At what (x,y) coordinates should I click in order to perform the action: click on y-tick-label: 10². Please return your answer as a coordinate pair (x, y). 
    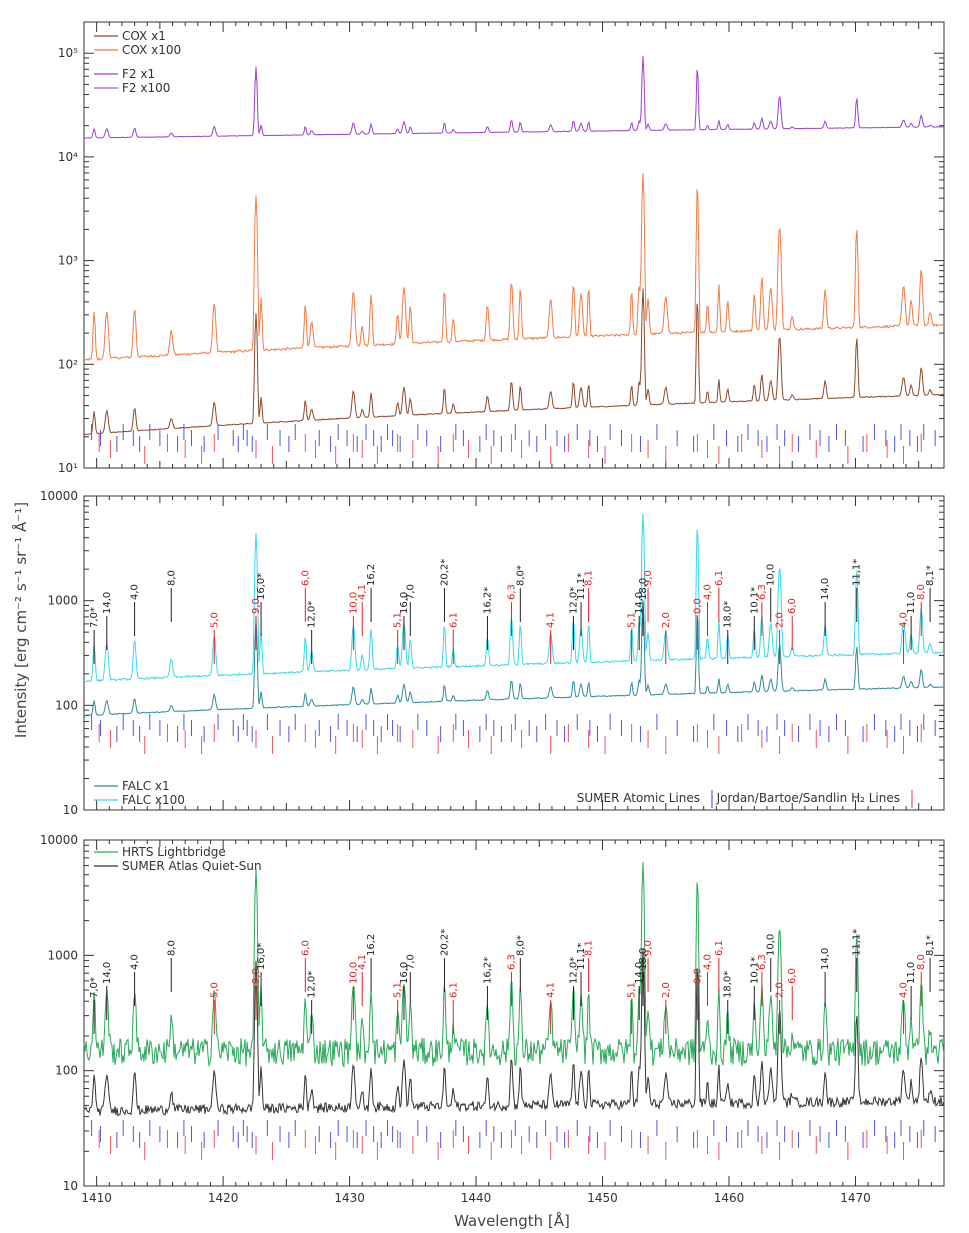
    Looking at the image, I should click on (68, 364).